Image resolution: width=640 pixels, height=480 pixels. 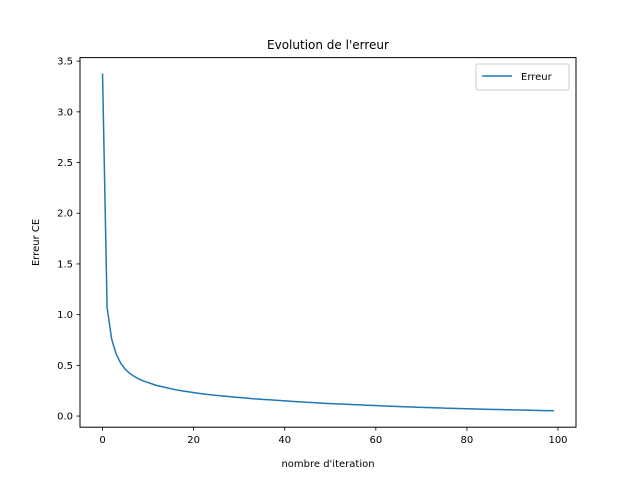 I want to click on y-tick-label: 2.0, so click(x=65, y=214).